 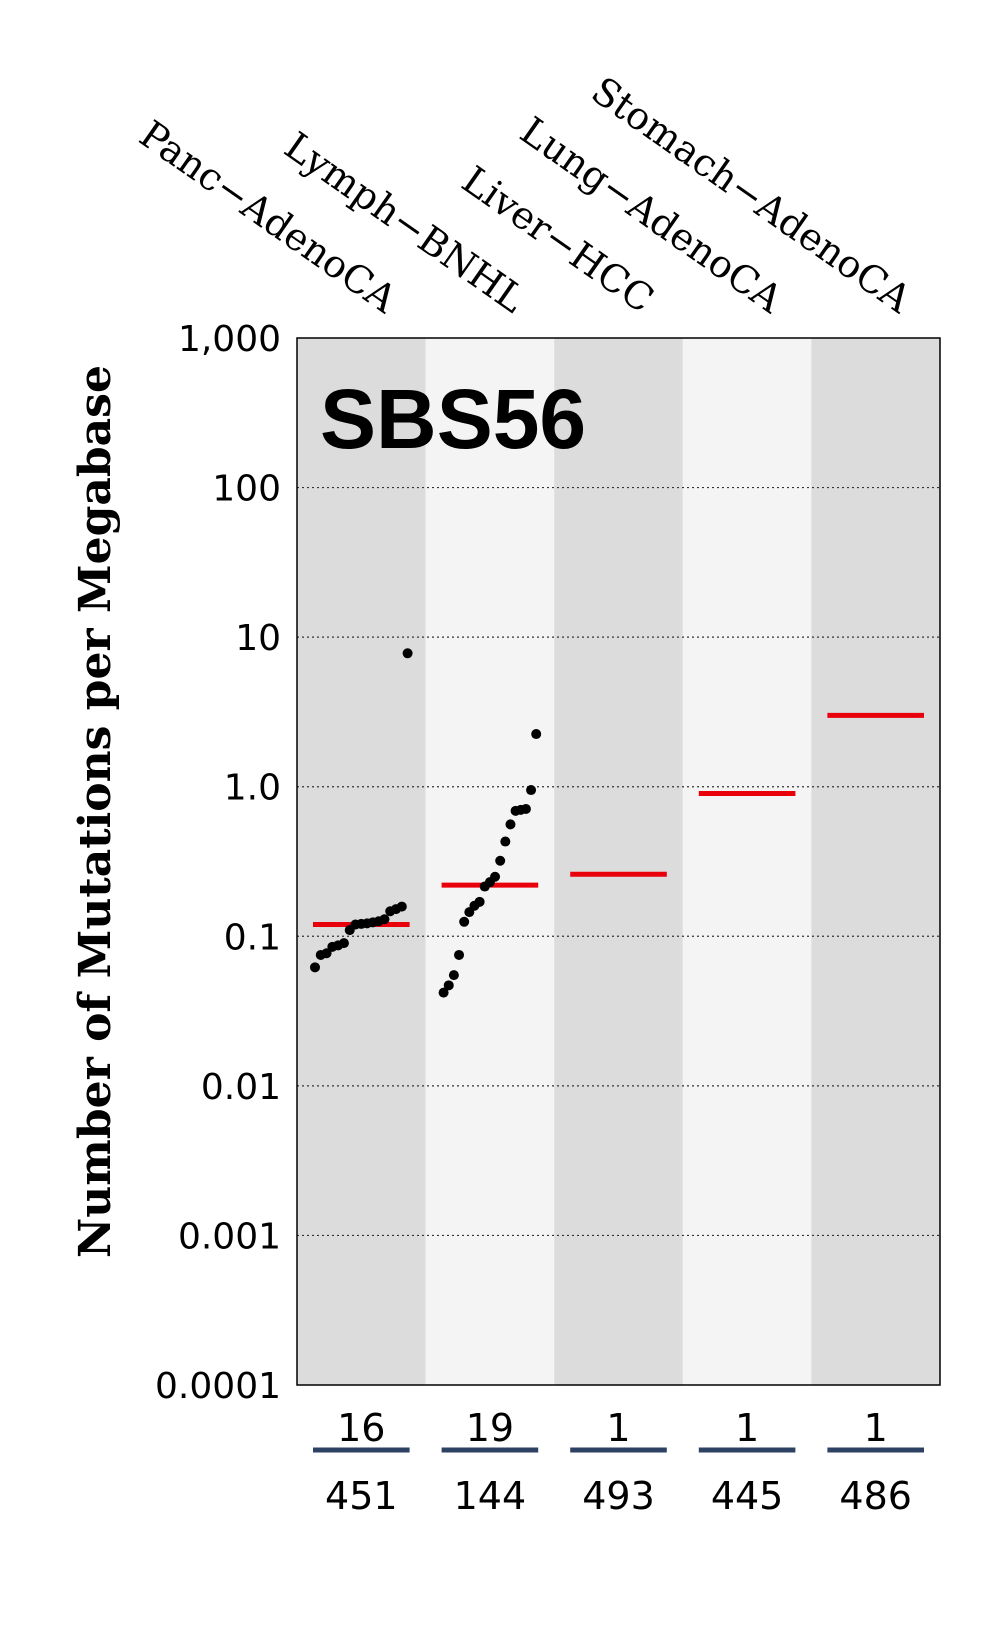 I want to click on total-samples: 493, so click(x=618, y=1496).